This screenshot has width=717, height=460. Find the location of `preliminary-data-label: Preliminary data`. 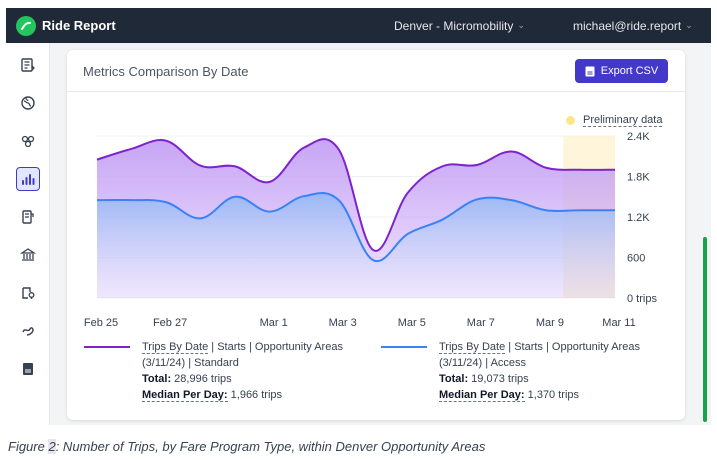

preliminary-data-label: Preliminary data is located at coordinates (623, 120).